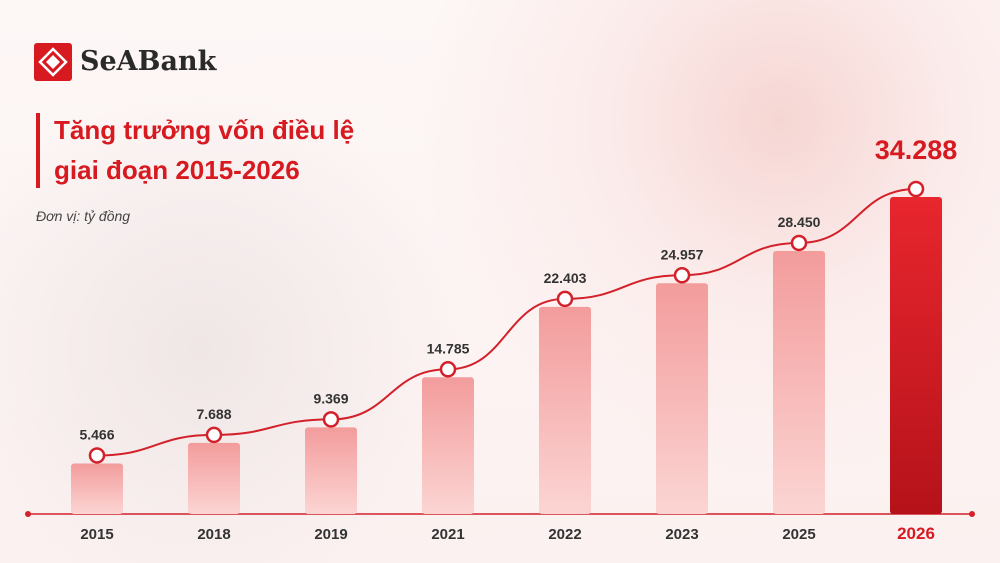 This screenshot has height=563, width=1000. I want to click on value-label: 28.450, so click(799, 222).